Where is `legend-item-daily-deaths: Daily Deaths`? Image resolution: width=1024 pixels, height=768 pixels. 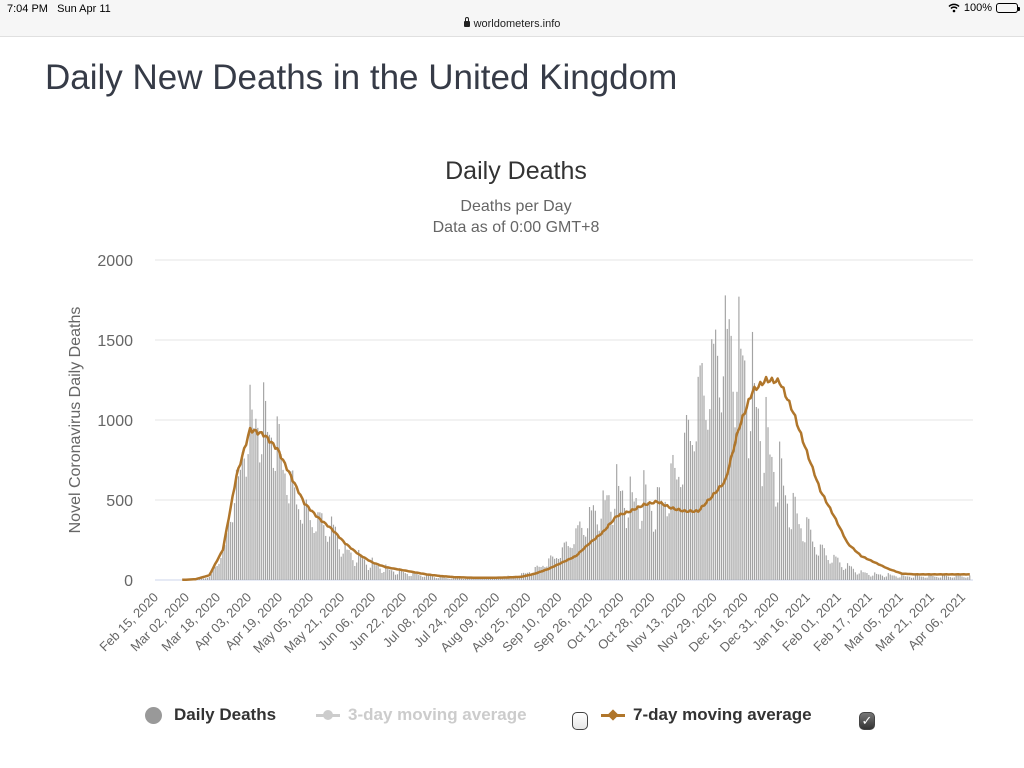 legend-item-daily-deaths: Daily Deaths is located at coordinates (210, 715).